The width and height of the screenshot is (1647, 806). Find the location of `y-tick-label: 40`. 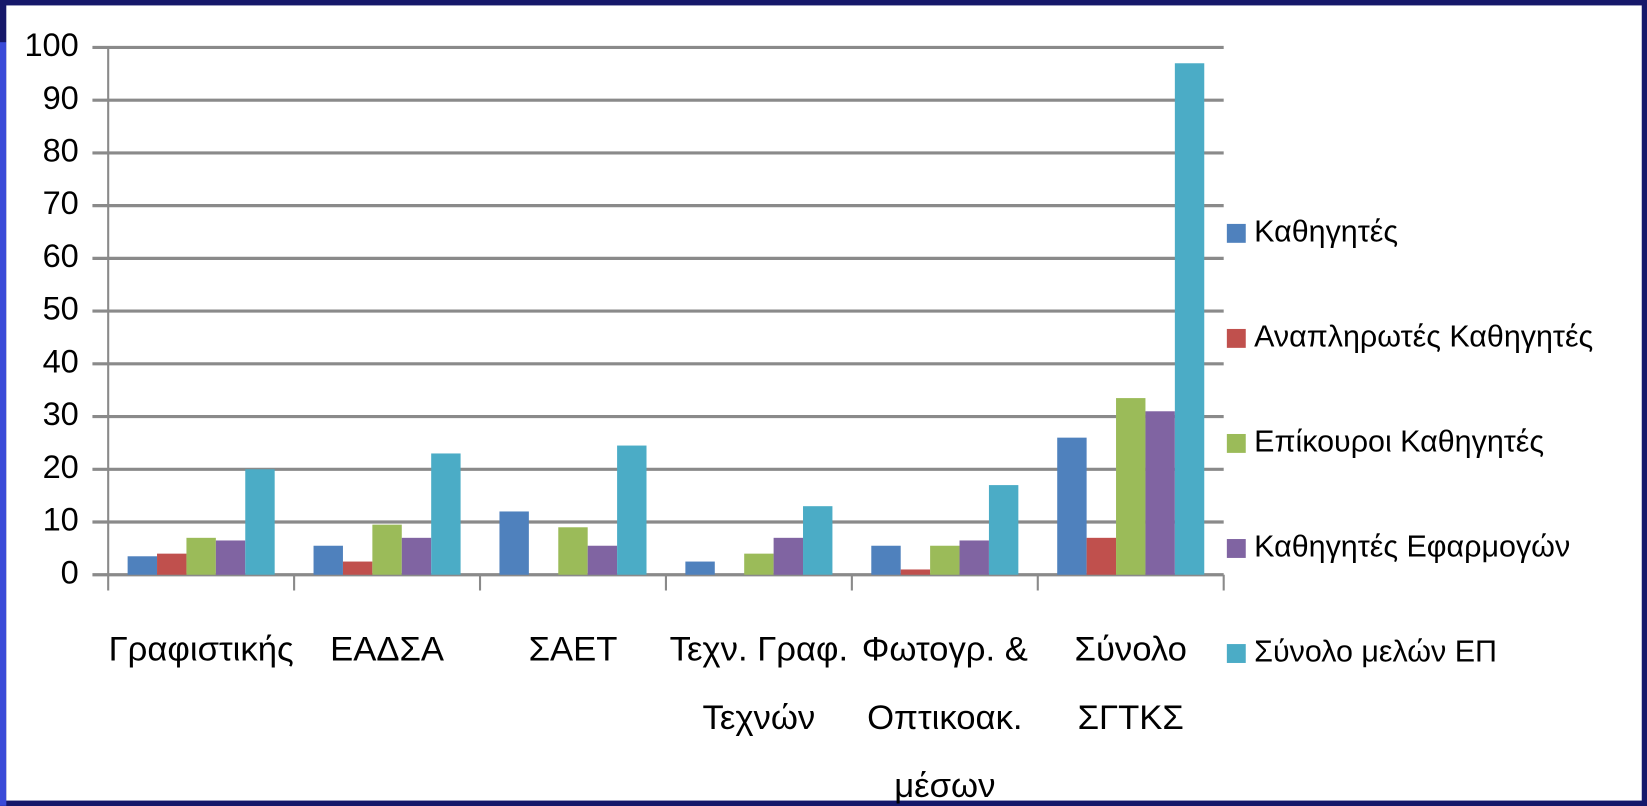

y-tick-label: 40 is located at coordinates (61, 361).